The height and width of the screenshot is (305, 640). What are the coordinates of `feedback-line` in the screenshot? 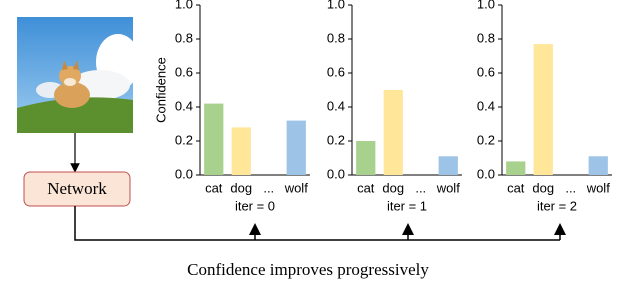 It's located at (317, 223).